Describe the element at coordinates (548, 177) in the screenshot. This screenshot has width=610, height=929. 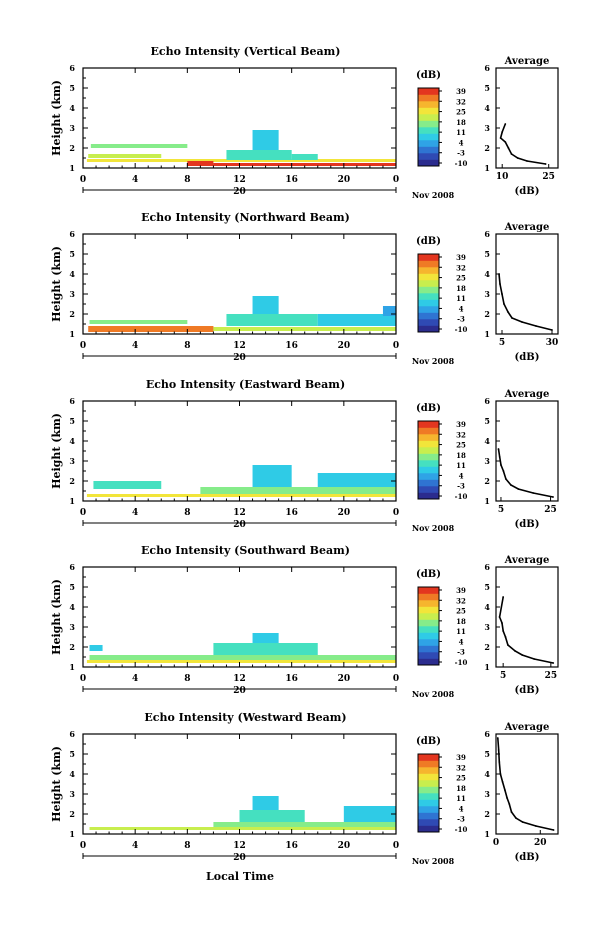
I see `profile-x-tick-label: 25` at that location.